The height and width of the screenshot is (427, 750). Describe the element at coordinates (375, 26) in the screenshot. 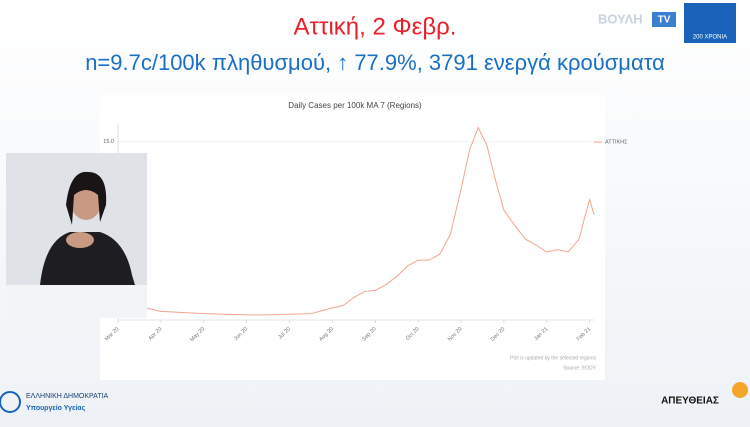

I see `title: Αττική, 2 Φεβρ.` at that location.